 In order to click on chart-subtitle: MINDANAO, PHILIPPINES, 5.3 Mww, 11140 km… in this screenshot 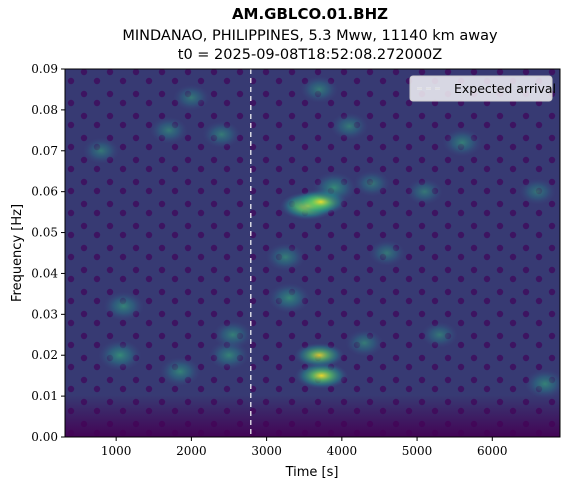, I will do `click(310, 36)`.